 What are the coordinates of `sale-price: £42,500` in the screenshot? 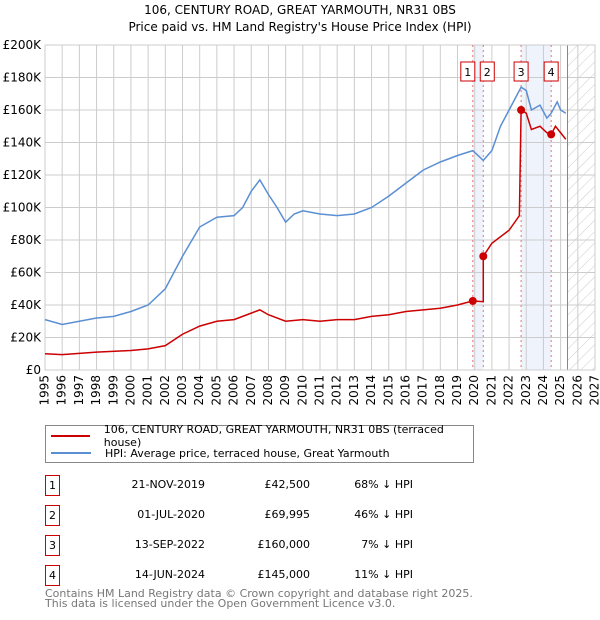 It's located at (287, 484).